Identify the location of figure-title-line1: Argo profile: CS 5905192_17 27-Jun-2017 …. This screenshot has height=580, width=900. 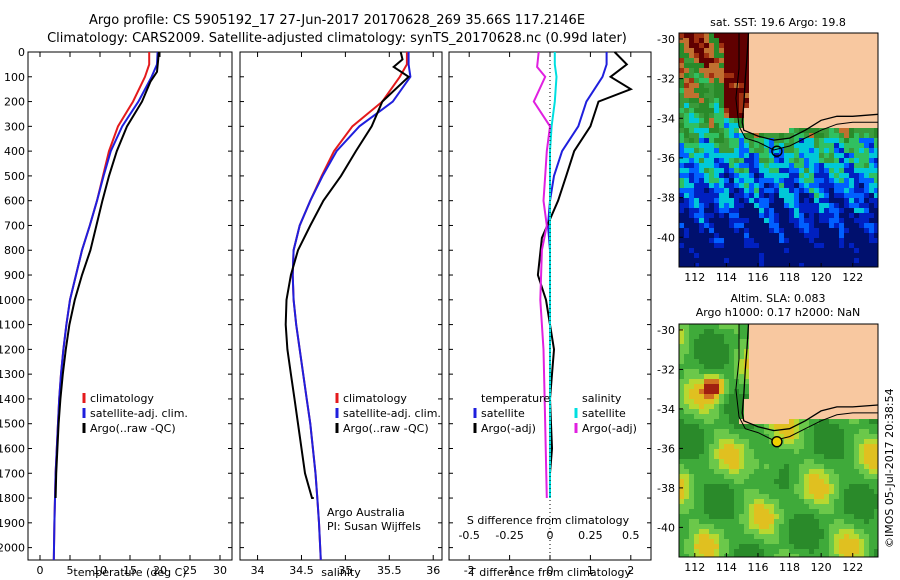
(337, 20).